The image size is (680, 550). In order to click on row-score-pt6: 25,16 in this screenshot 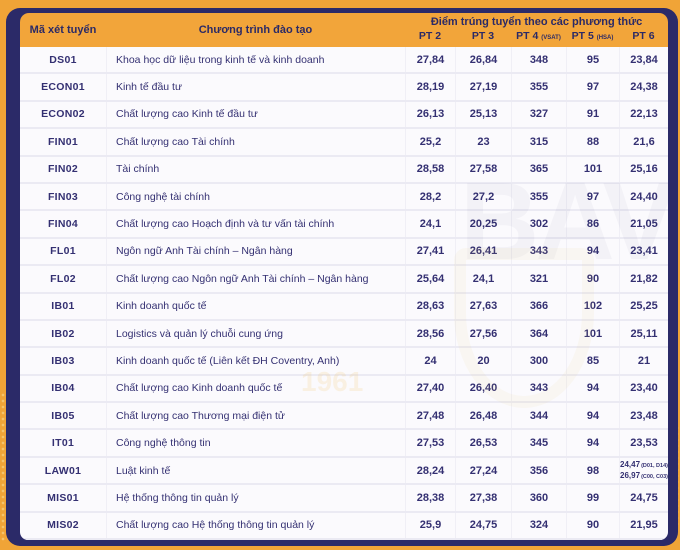, I will do `click(643, 169)`.